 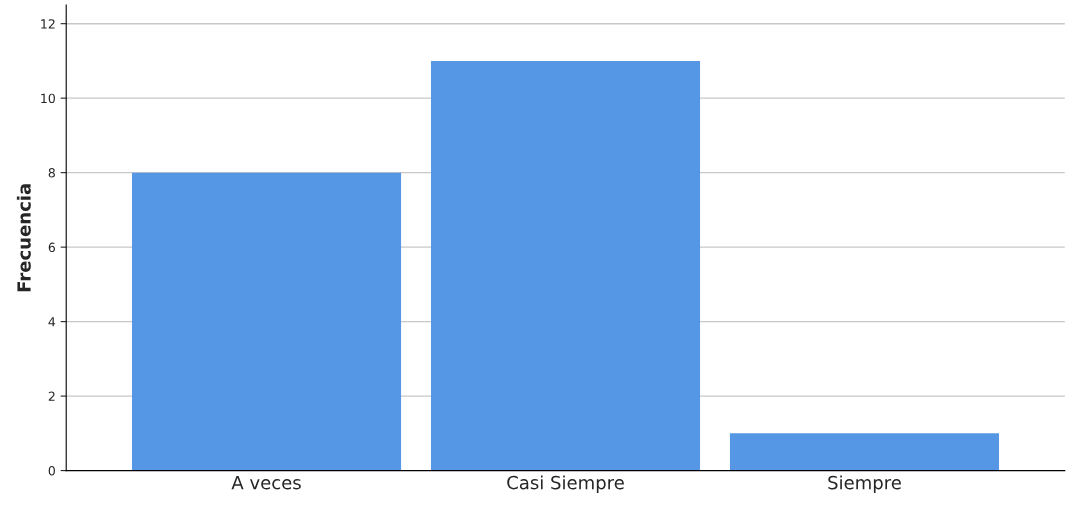 What do you see at coordinates (51, 471) in the screenshot?
I see `y-tick-label: 0` at bounding box center [51, 471].